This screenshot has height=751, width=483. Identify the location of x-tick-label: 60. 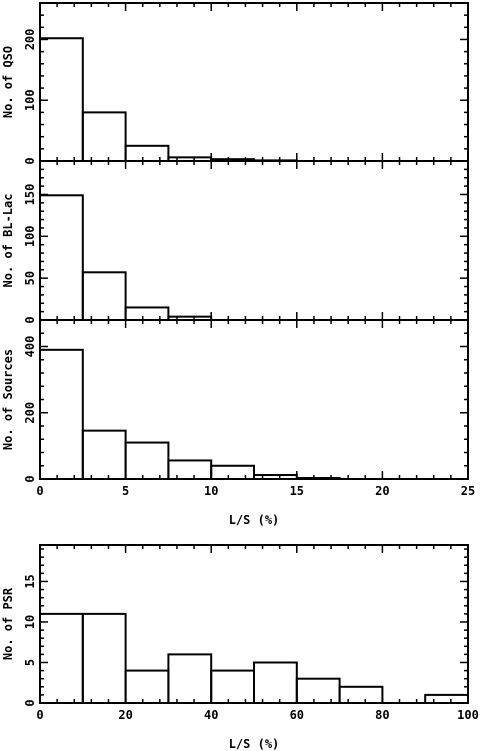
(297, 715).